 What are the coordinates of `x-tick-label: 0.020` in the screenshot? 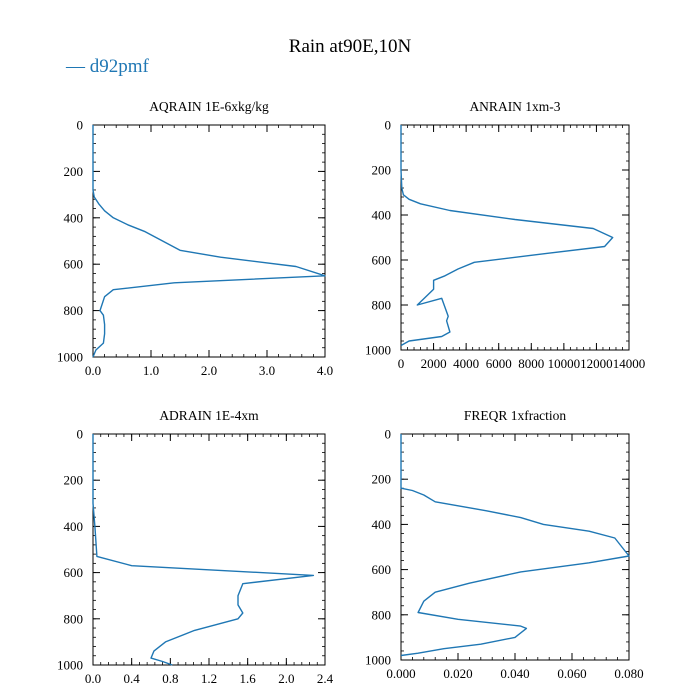 It's located at (457, 673).